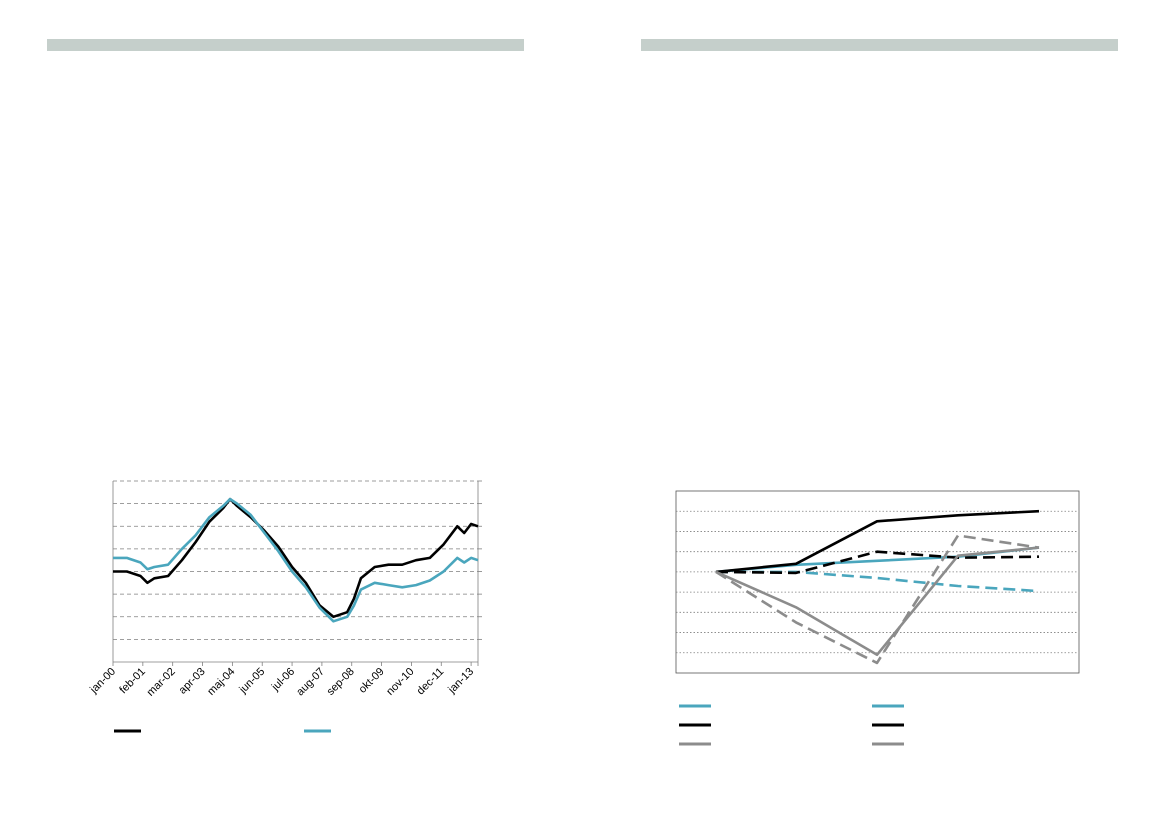  I want to click on right-chart, so click(877, 618).